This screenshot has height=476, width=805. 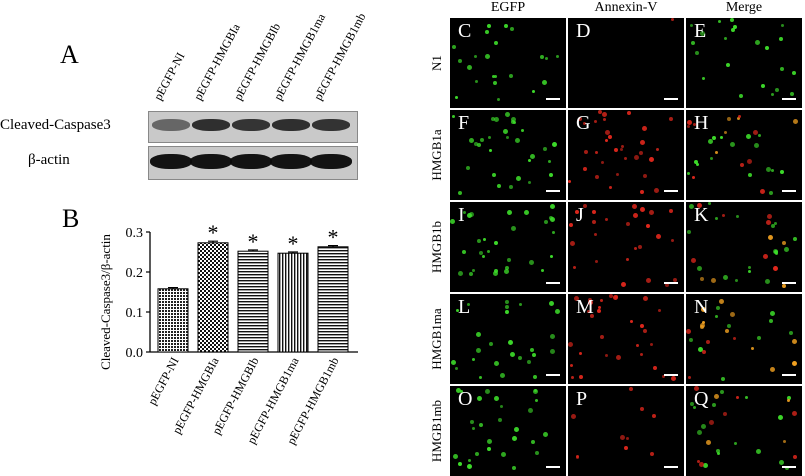 I want to click on micrograph-panel: O, so click(x=508, y=431).